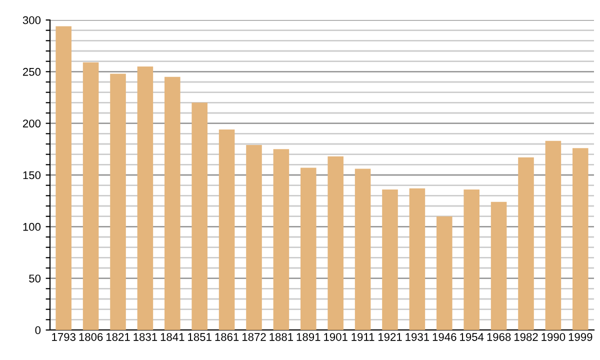  What do you see at coordinates (390, 337) in the screenshot?
I see `x-tick-label: 1921` at bounding box center [390, 337].